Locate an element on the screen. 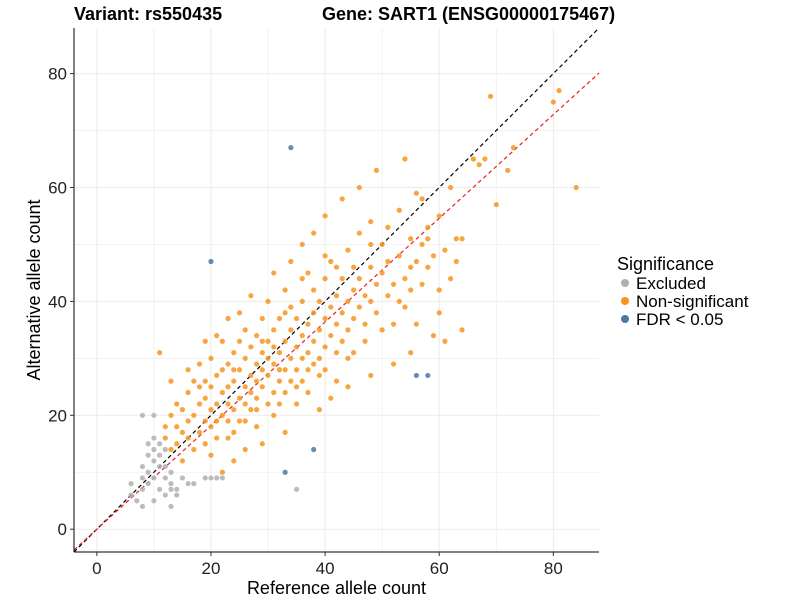  variant-title: Variant: rs550435 is located at coordinates (148, 14).